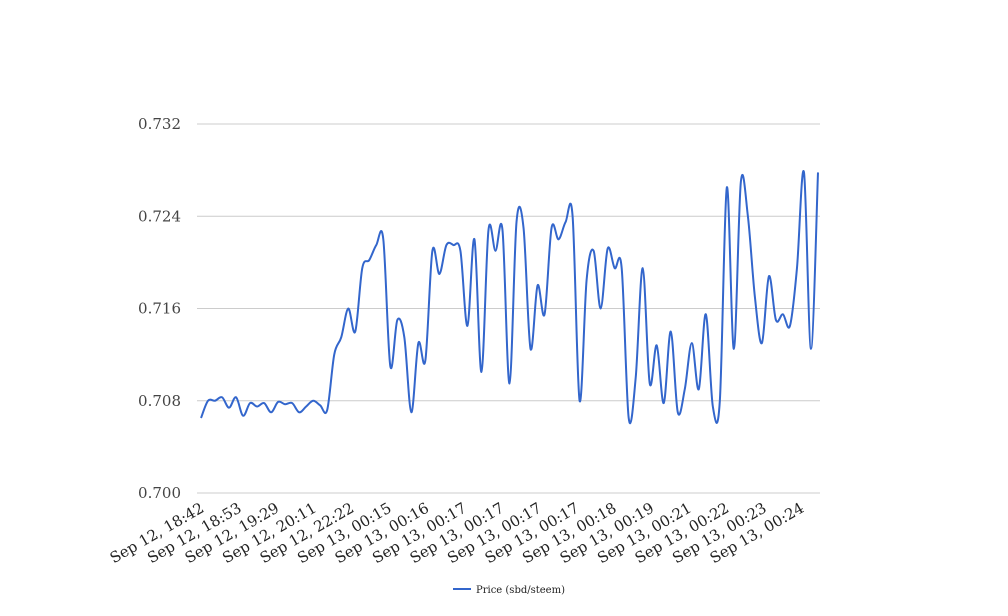 The image size is (1008, 616). What do you see at coordinates (159, 124) in the screenshot?
I see `y-tick-label: 0.732` at bounding box center [159, 124].